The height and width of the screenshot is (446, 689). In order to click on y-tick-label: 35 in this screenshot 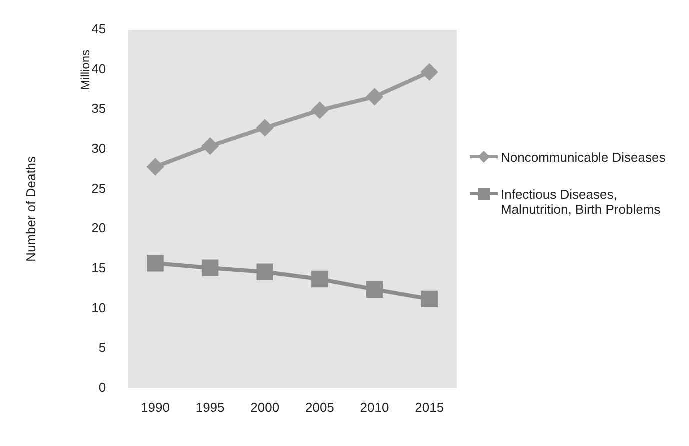, I will do `click(99, 108)`.